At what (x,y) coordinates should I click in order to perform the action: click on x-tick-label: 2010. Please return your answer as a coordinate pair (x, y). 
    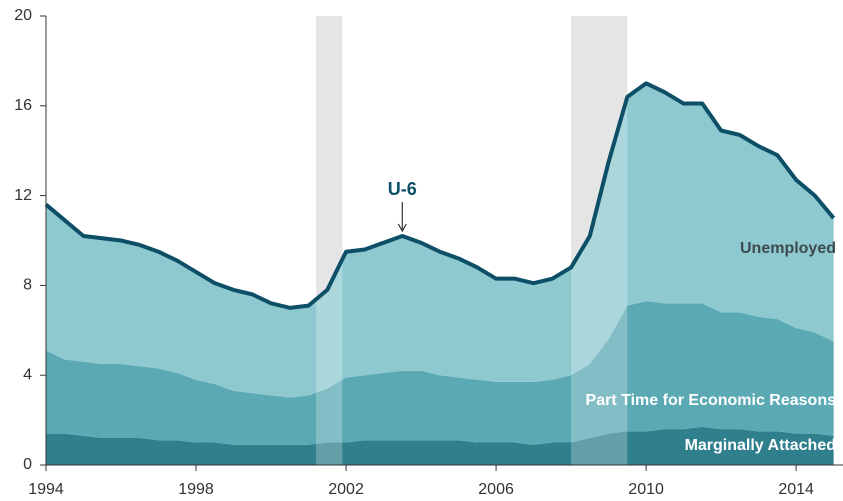
    Looking at the image, I should click on (646, 489).